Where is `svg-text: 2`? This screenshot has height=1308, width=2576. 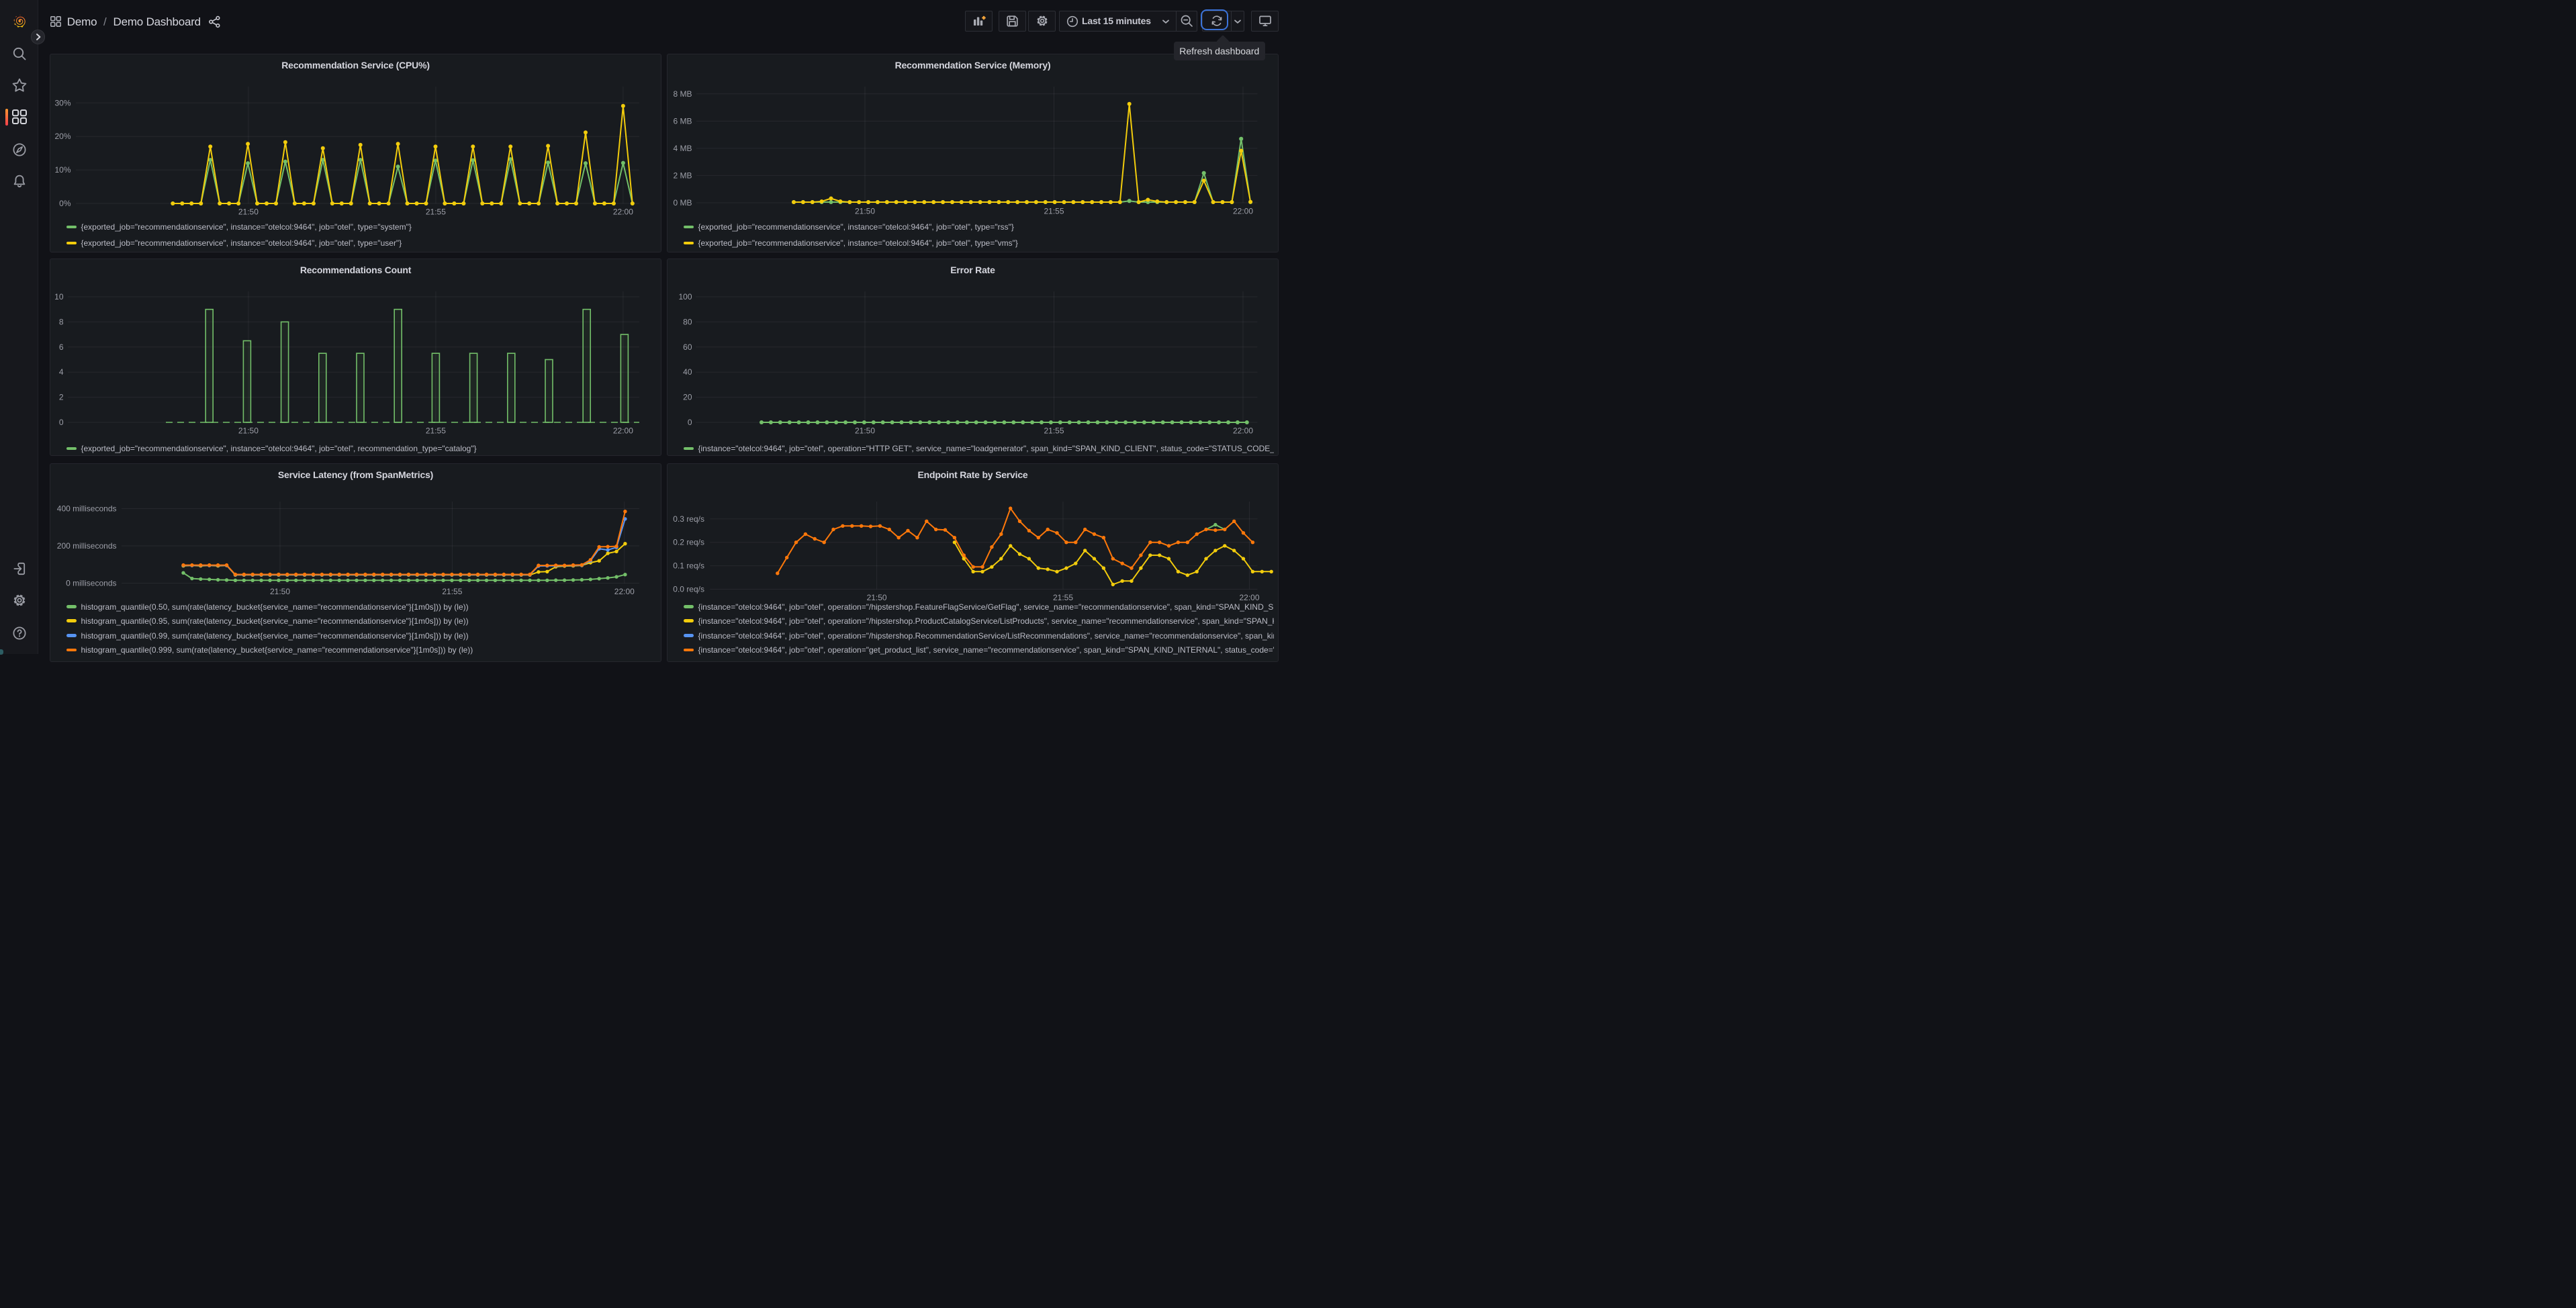 svg-text: 2 is located at coordinates (61, 398).